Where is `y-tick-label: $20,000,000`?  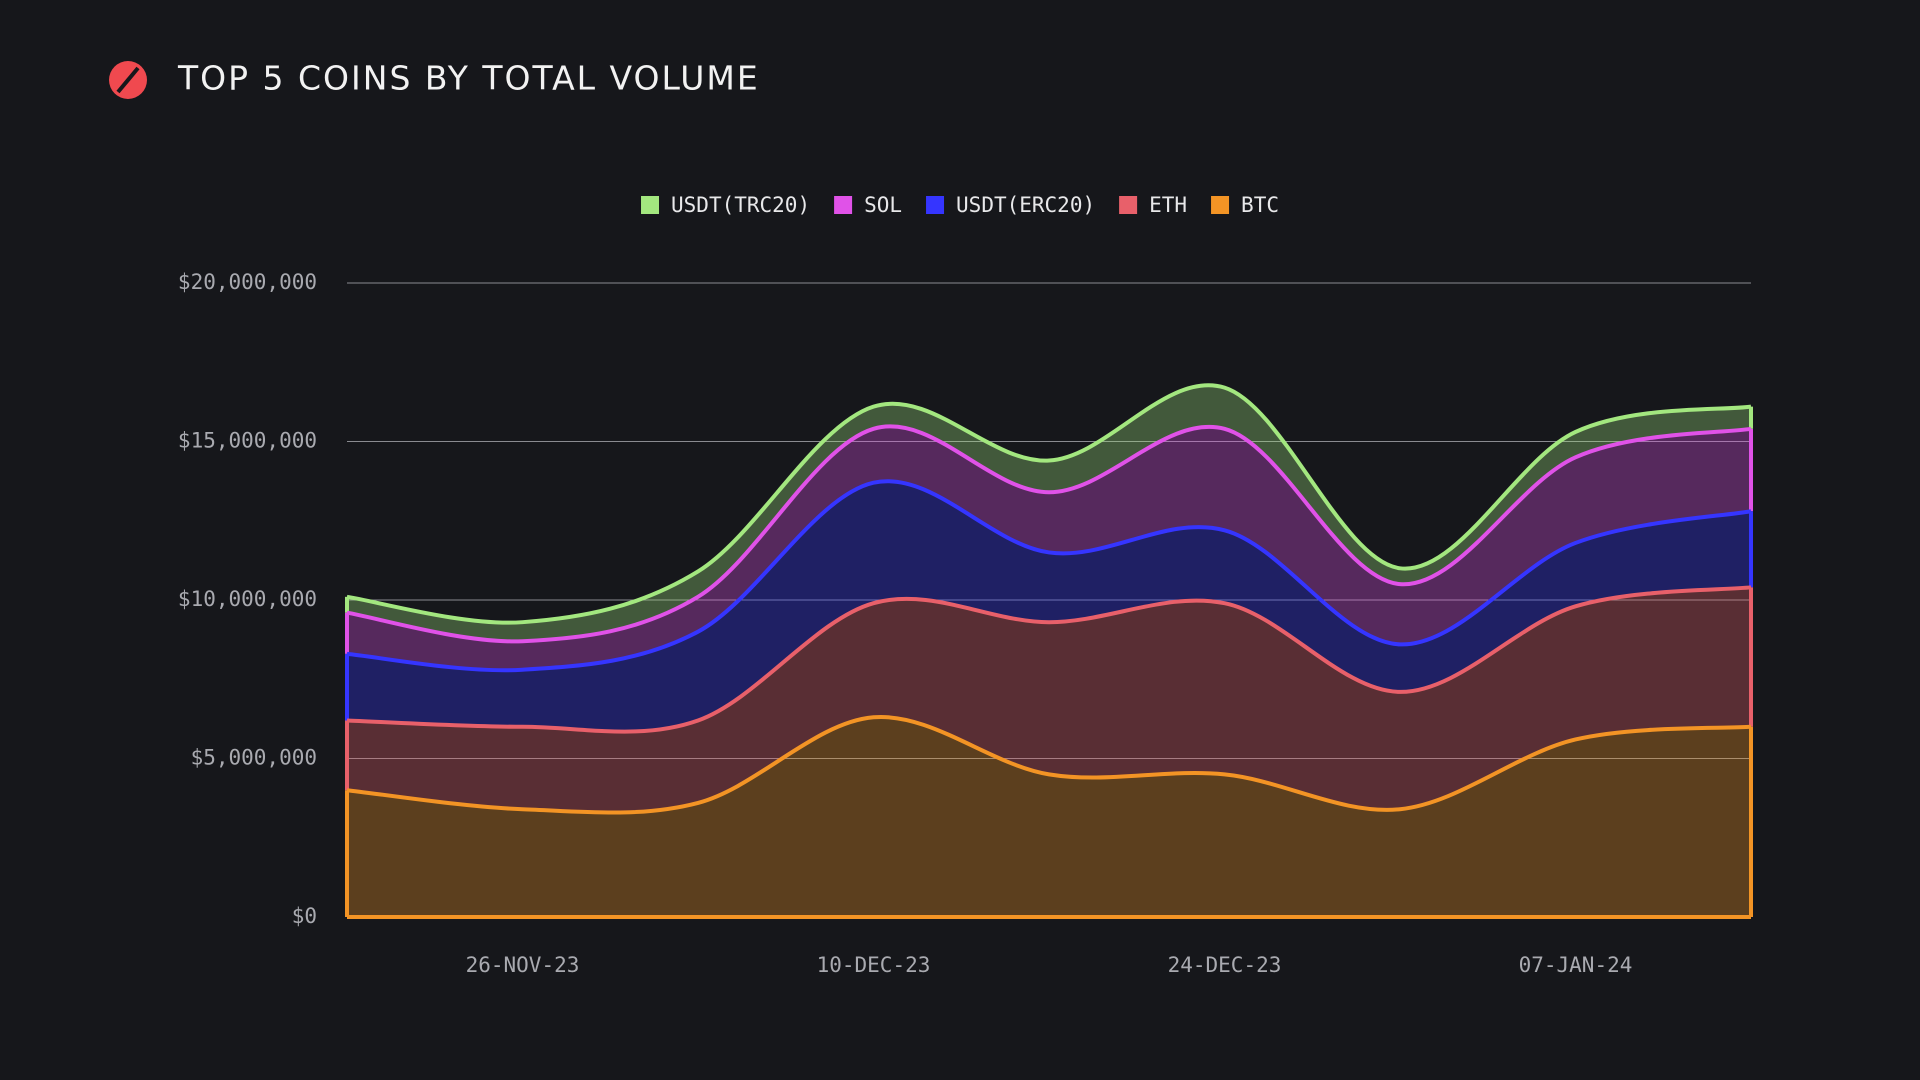 y-tick-label: $20,000,000 is located at coordinates (247, 282).